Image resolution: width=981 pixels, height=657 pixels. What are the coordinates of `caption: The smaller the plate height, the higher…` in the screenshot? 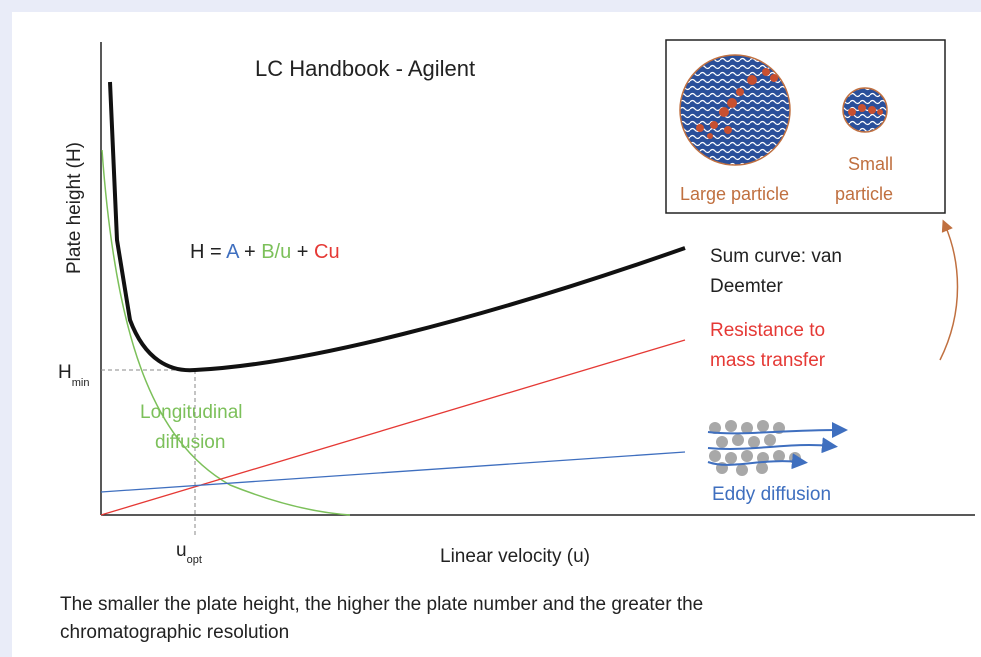 It's located at (381, 604).